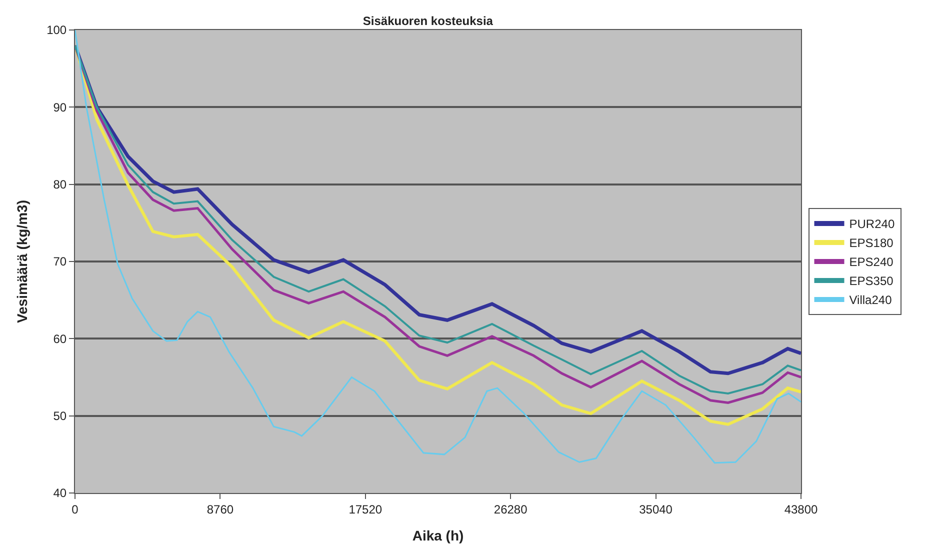 This screenshot has width=951, height=553. What do you see at coordinates (872, 224) in the screenshot?
I see `legend-label: PUR240` at bounding box center [872, 224].